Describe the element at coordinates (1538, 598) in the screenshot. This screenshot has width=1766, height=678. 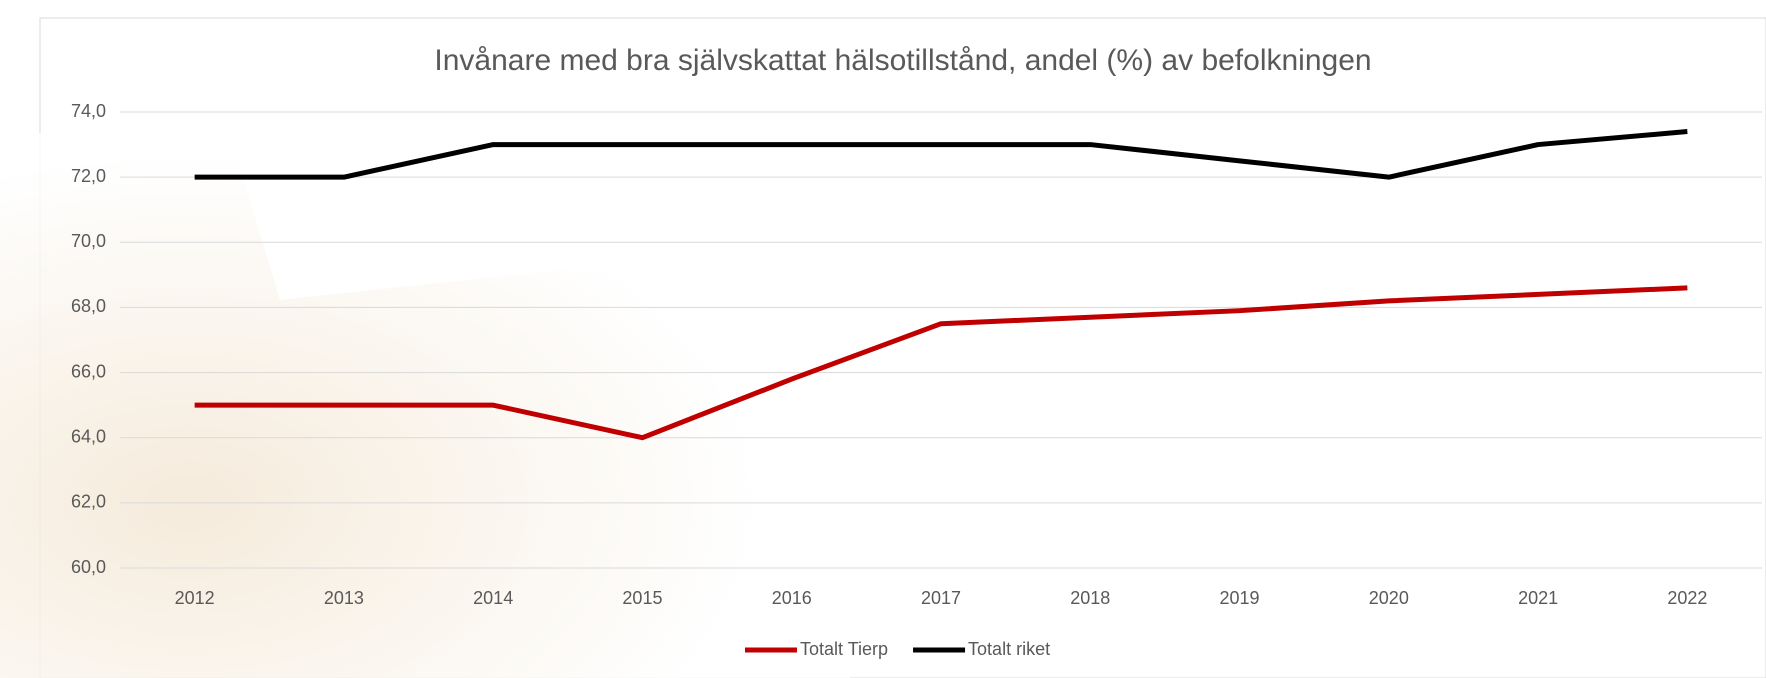
I see `x-tick-label: 2021` at that location.